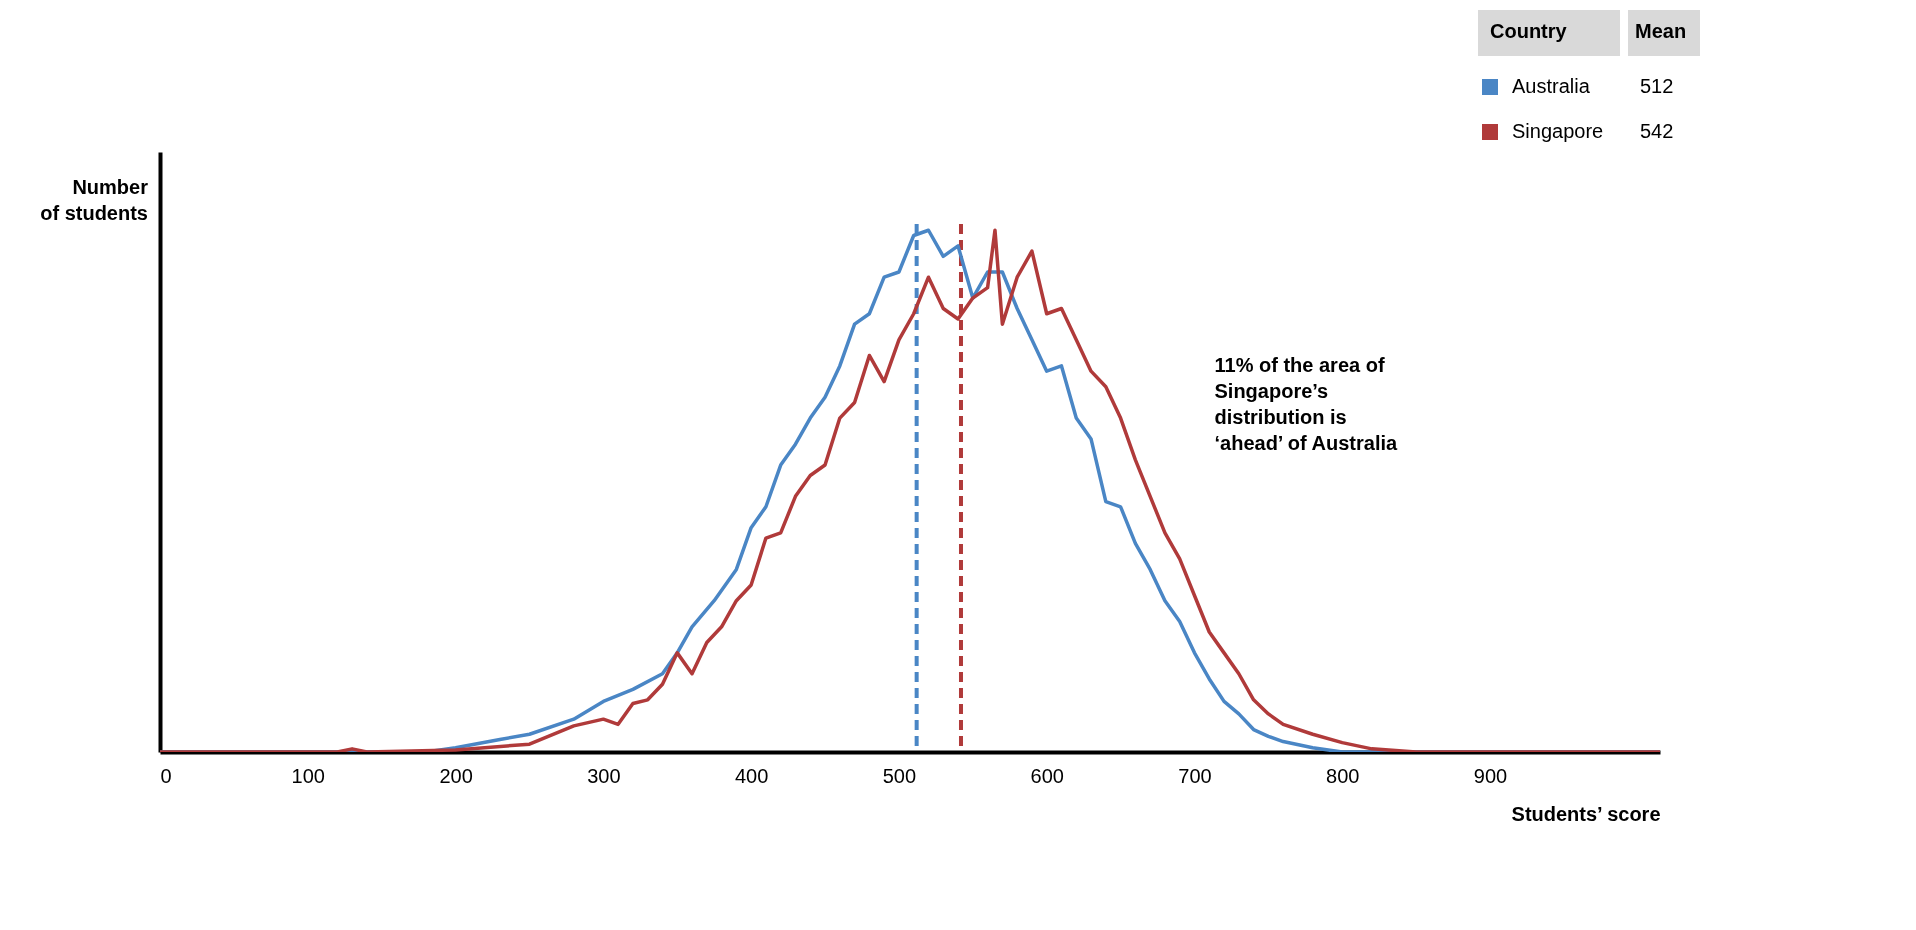 This screenshot has width=1916, height=930. Describe the element at coordinates (1657, 86) in the screenshot. I see `text: 512` at that location.